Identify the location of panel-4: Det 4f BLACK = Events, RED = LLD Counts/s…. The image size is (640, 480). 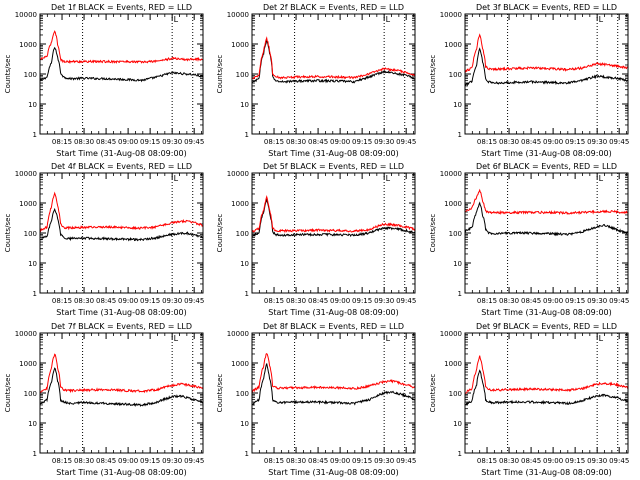
(104, 239).